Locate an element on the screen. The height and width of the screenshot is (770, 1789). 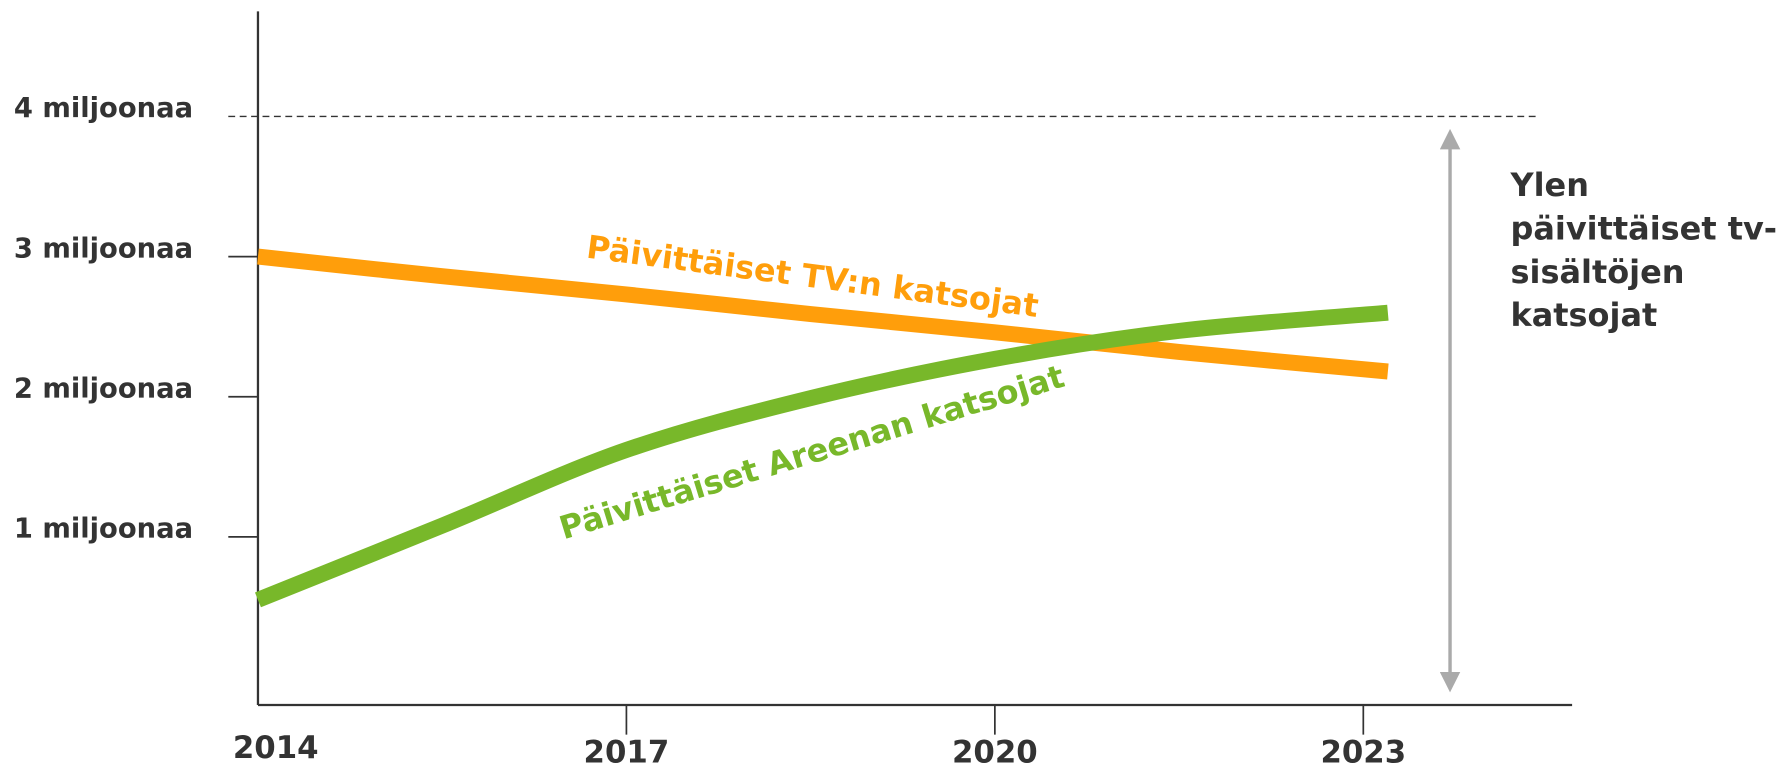
x-tick-label: 2014 is located at coordinates (276, 748).